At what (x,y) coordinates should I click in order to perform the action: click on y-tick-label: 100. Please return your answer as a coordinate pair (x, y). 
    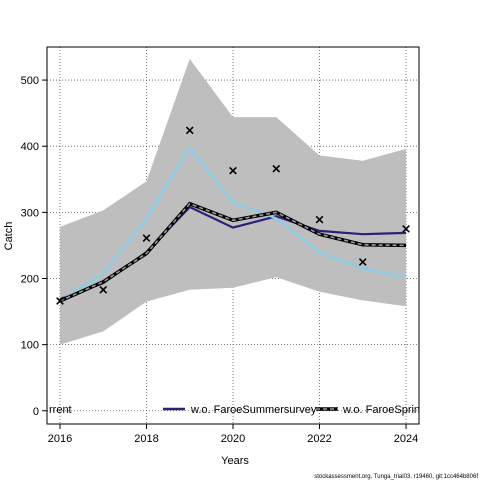
    Looking at the image, I should click on (30, 346).